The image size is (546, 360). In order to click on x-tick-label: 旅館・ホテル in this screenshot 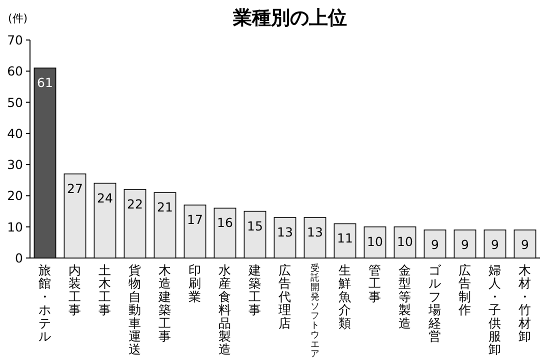, I will do `click(45, 303)`.